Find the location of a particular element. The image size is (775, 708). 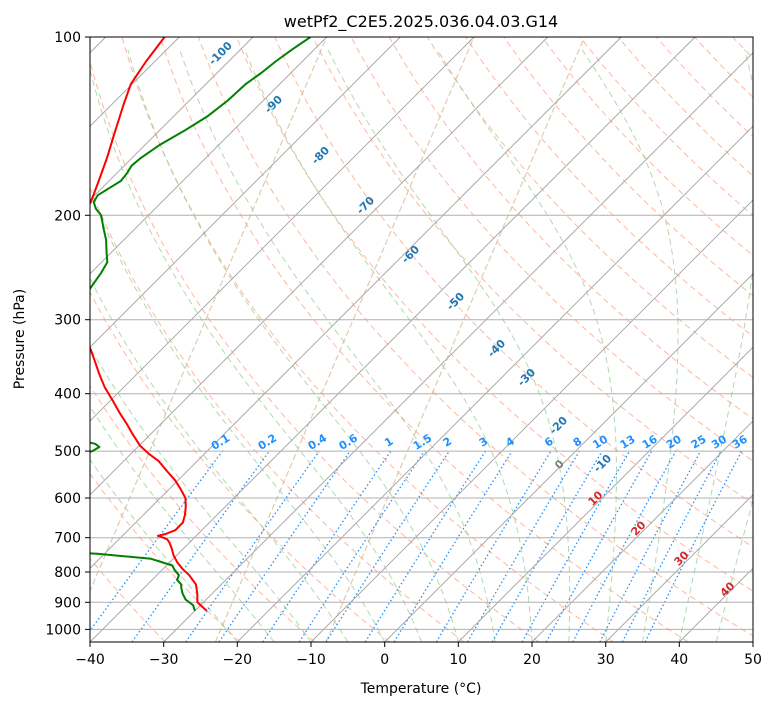

y-tick-label: 300 is located at coordinates (67, 321).